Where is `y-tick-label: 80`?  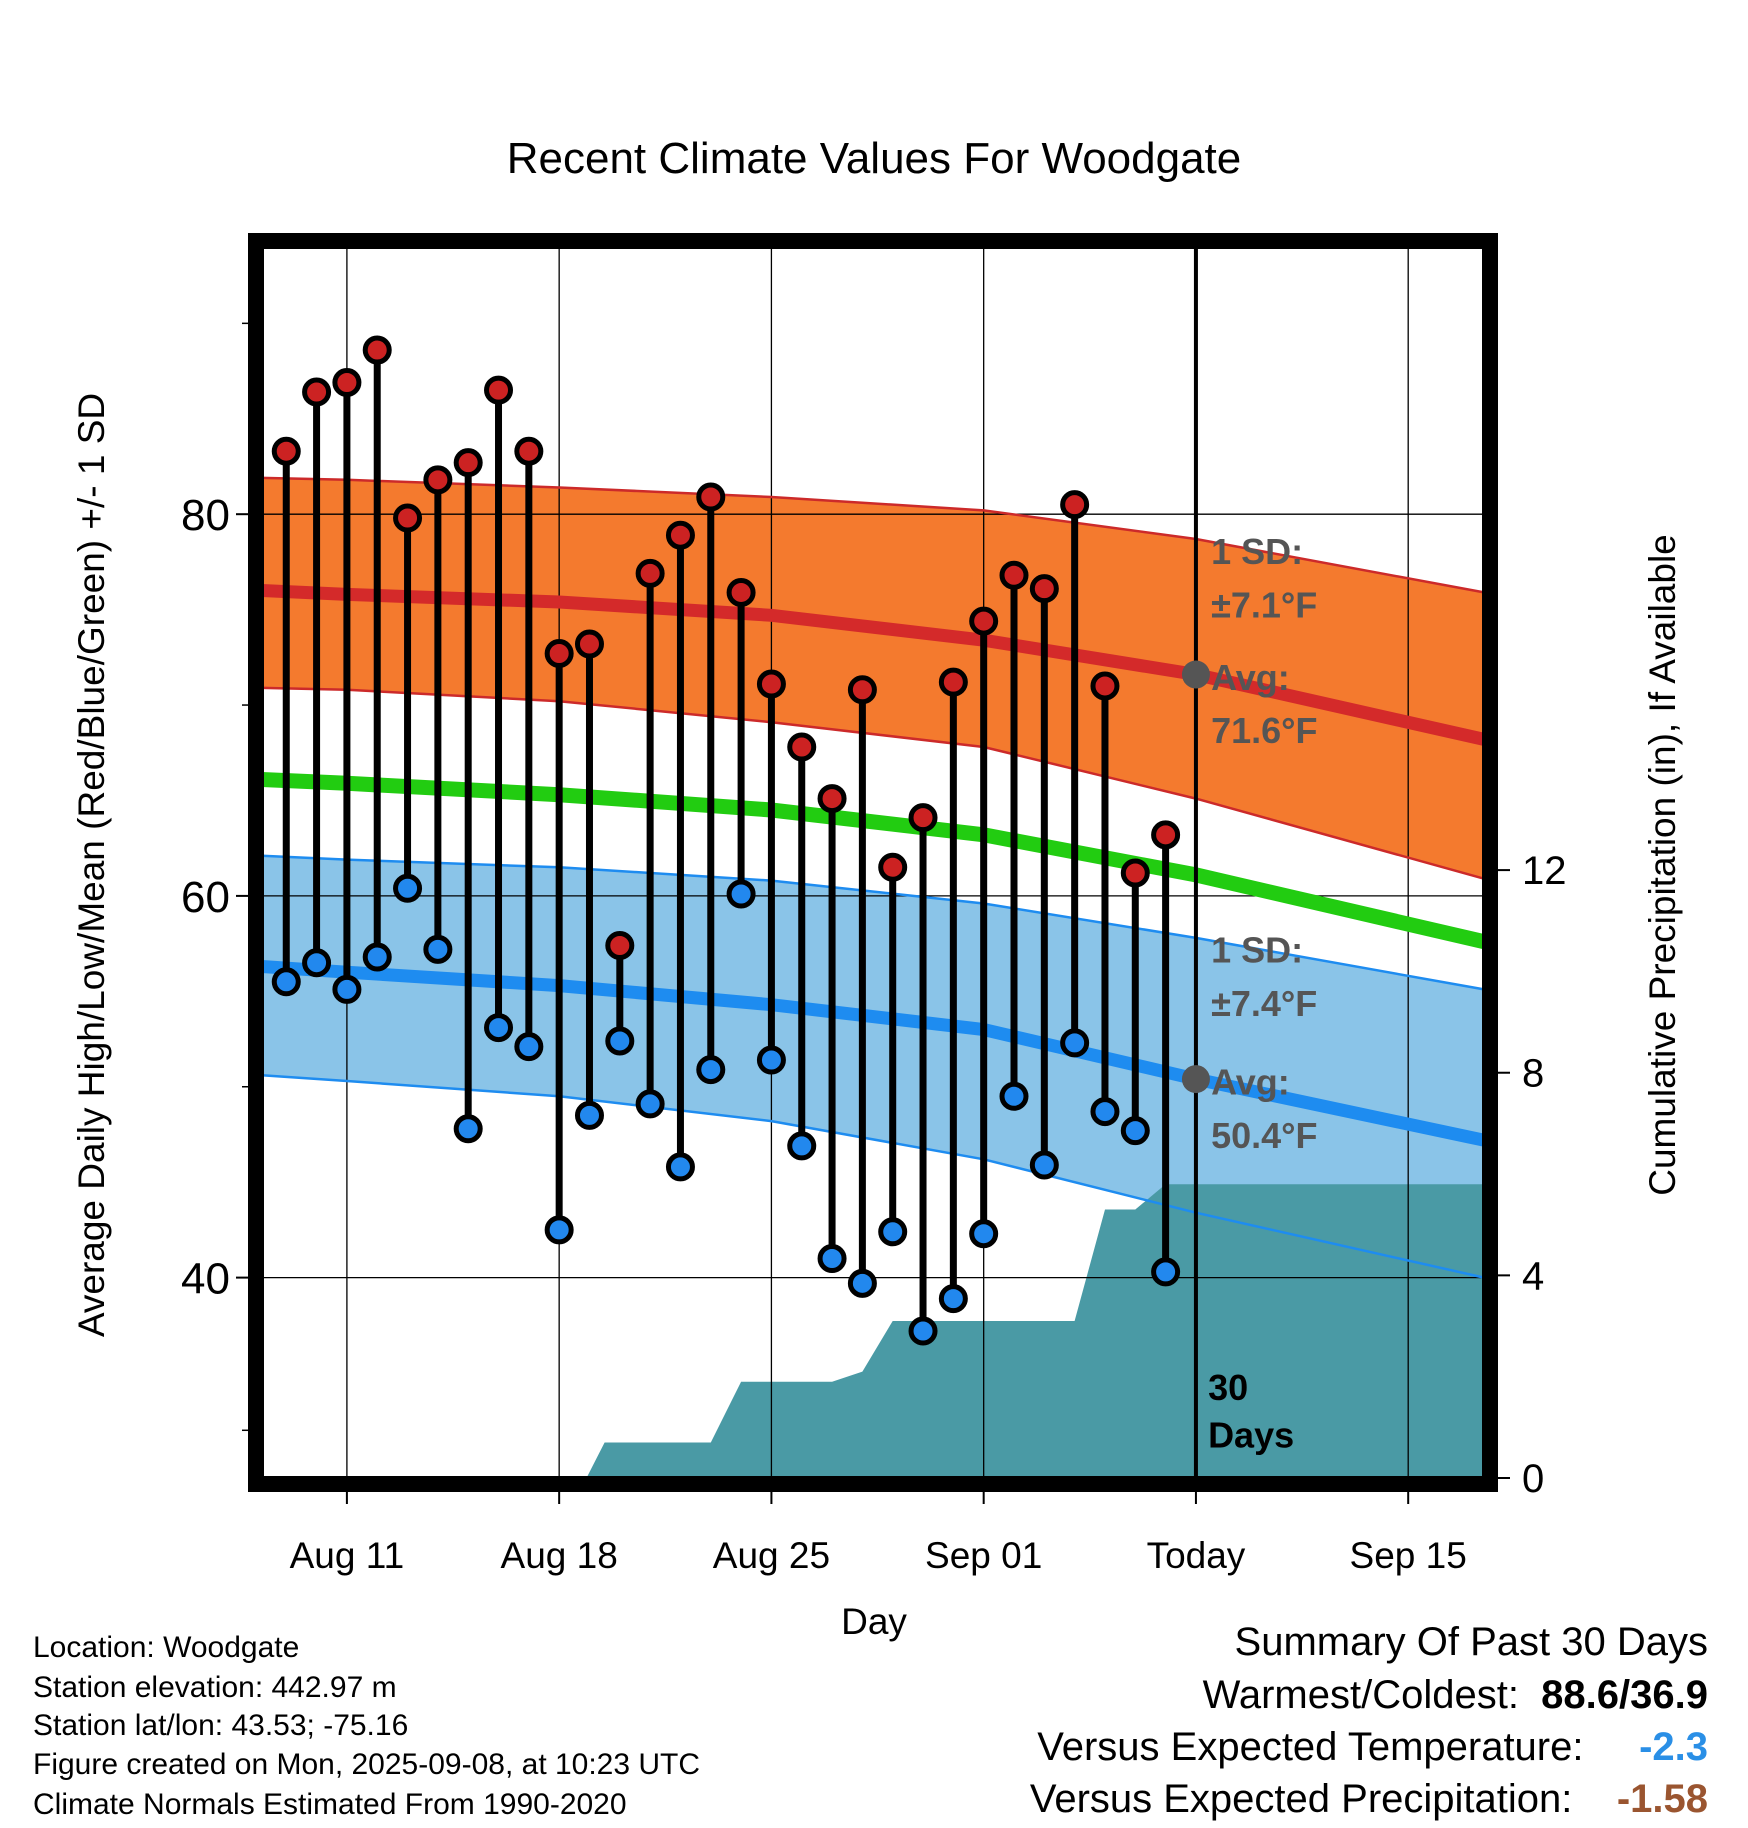
y-tick-label: 80 is located at coordinates (205, 515).